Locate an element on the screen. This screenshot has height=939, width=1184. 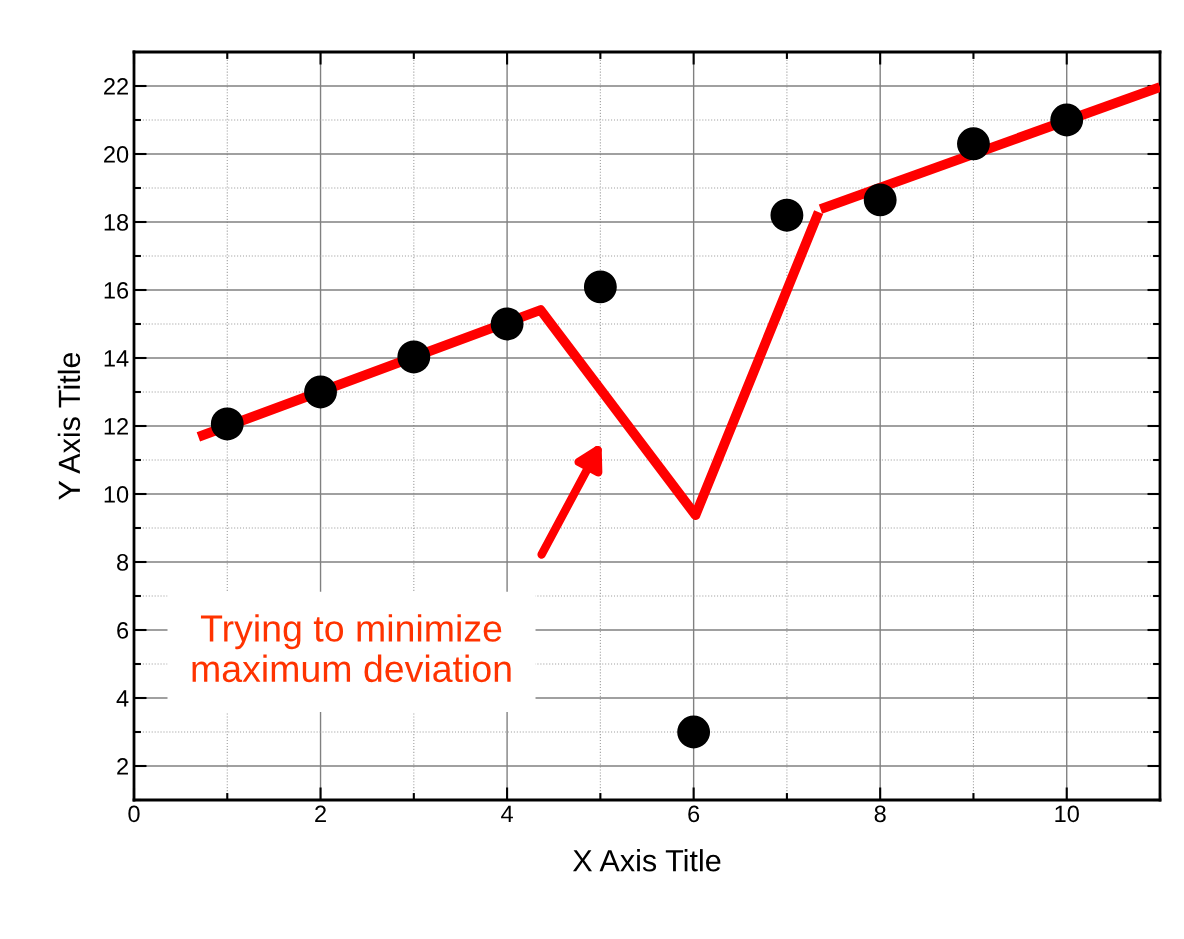
x-tick-label: 10 is located at coordinates (1067, 814).